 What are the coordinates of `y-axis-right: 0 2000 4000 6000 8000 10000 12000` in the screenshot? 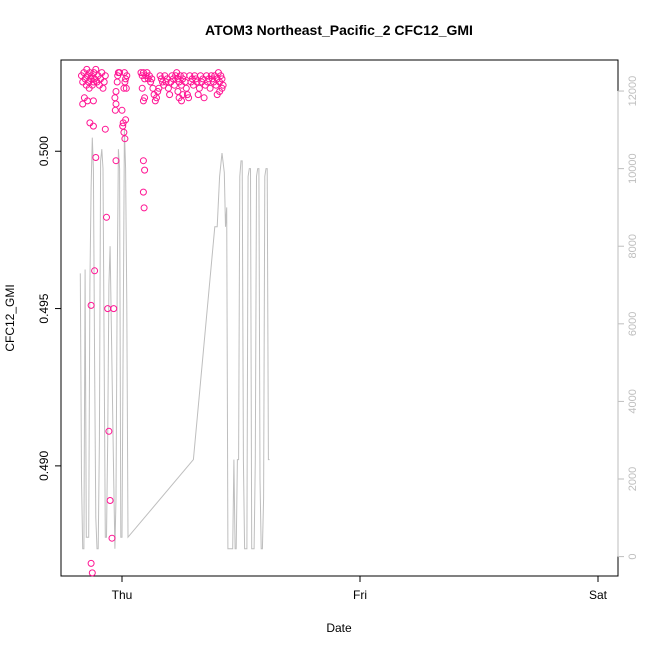 It's located at (628, 318).